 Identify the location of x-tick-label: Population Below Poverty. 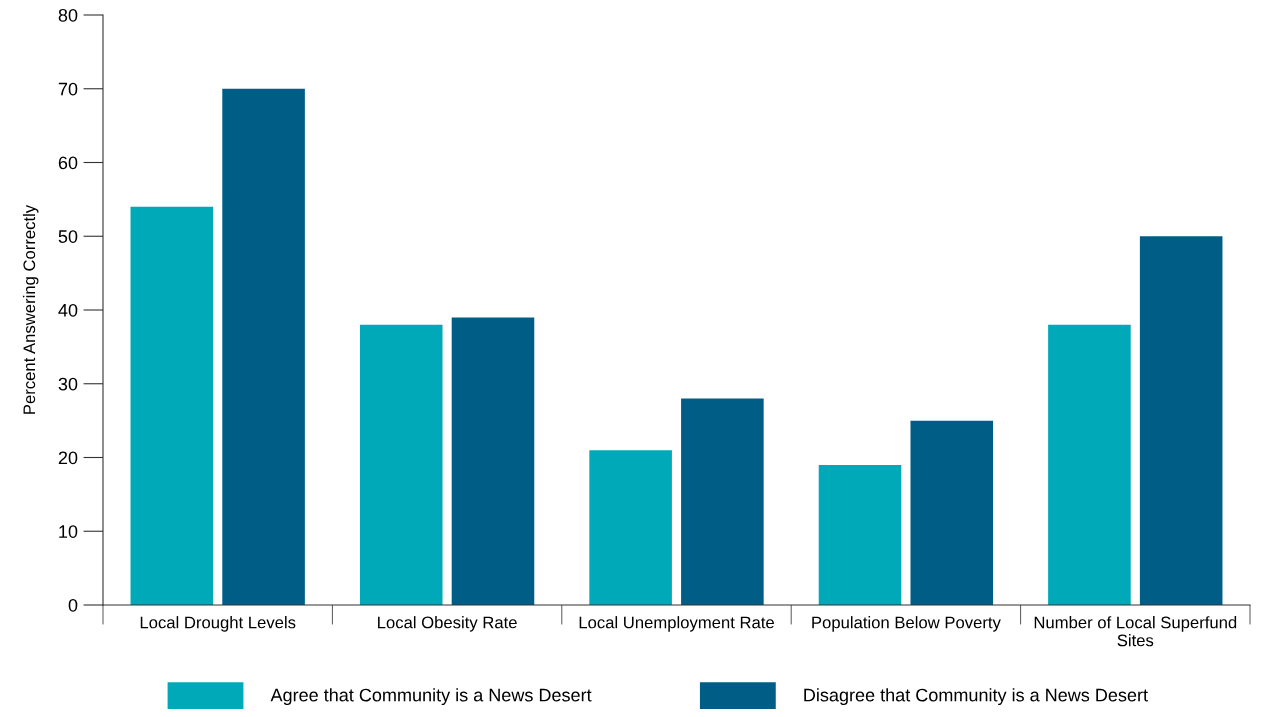
(906, 624).